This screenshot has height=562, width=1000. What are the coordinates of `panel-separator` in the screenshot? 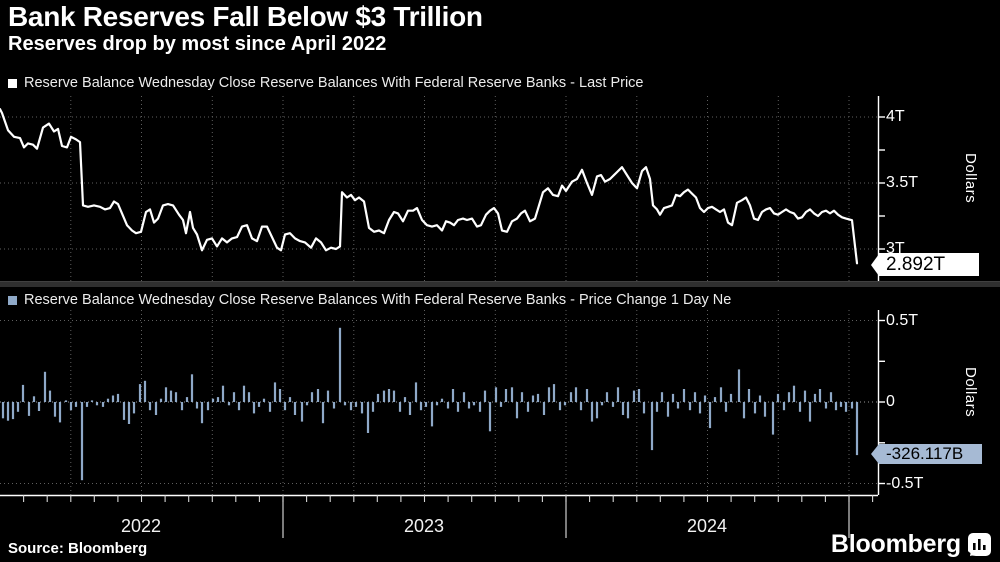 It's located at (500, 284).